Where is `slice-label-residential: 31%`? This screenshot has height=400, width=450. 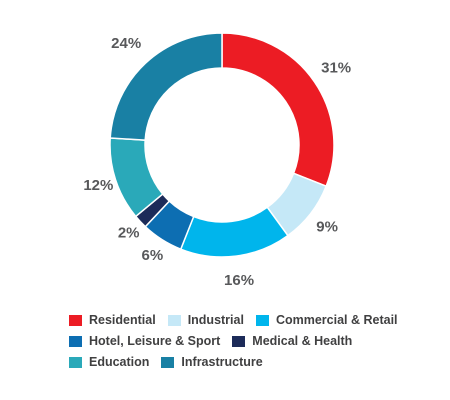 slice-label-residential: 31% is located at coordinates (336, 67).